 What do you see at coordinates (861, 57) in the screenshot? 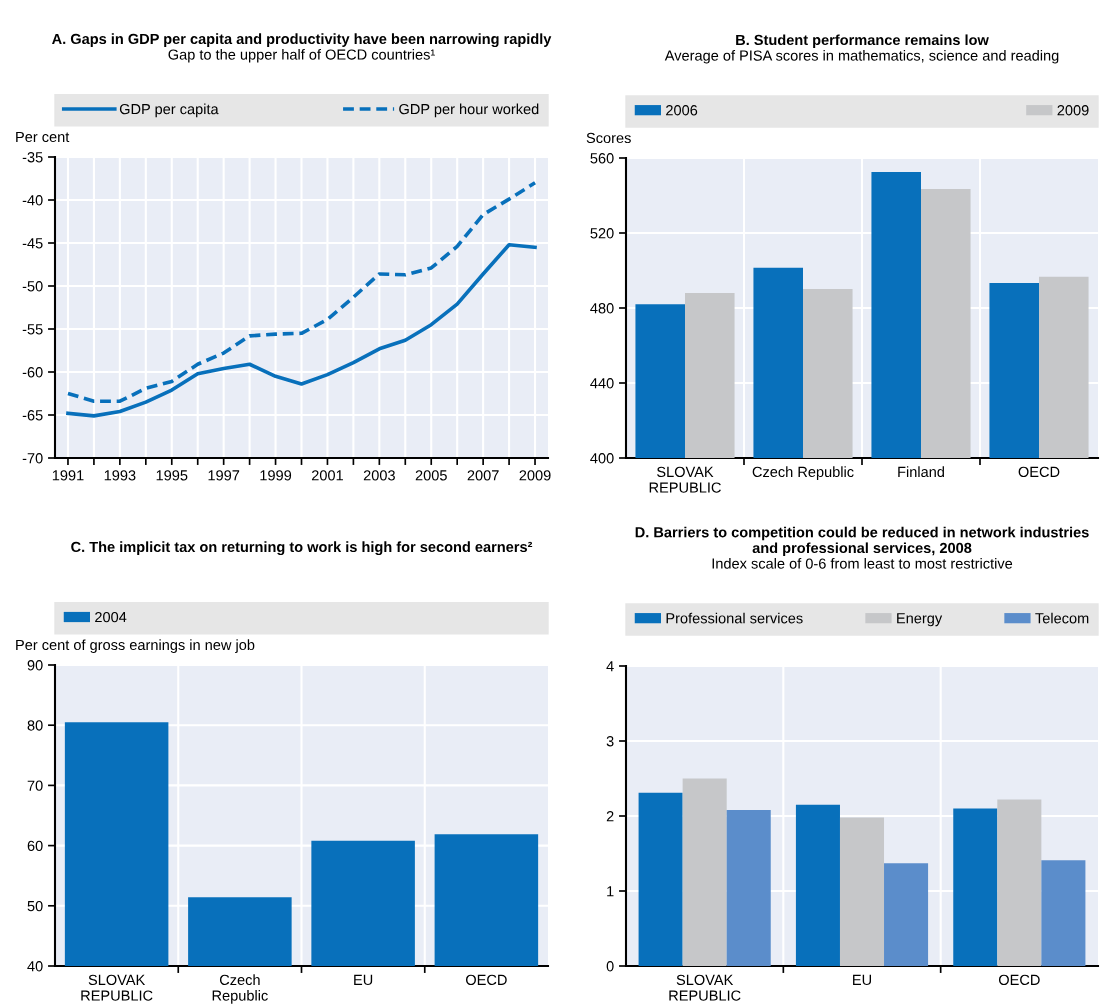
I see `chart-subtitle: Average of PISA scores in mathematics, science and reading` at bounding box center [861, 57].